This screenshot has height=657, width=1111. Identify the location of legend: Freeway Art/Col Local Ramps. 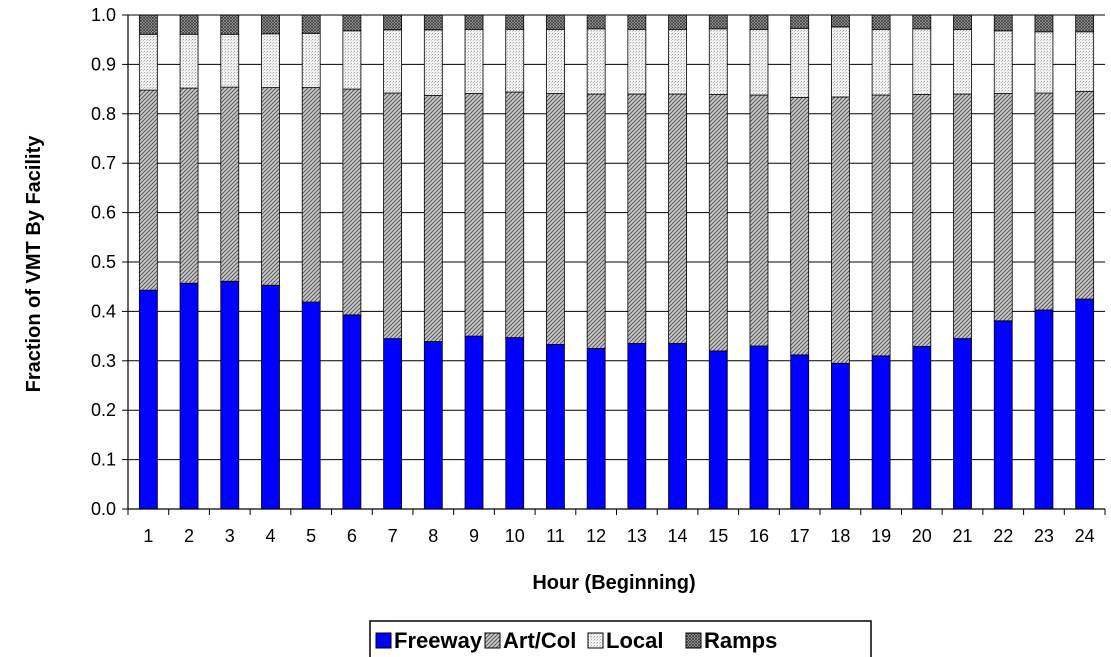
(620, 638).